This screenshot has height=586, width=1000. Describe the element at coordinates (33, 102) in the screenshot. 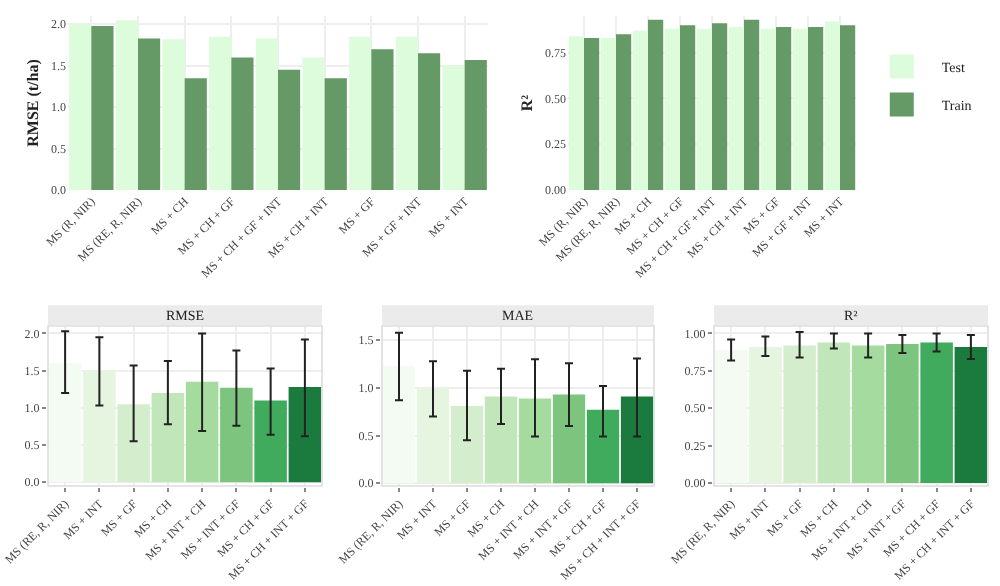

I see `y-axis-title: RMSE (t/ha)` at that location.